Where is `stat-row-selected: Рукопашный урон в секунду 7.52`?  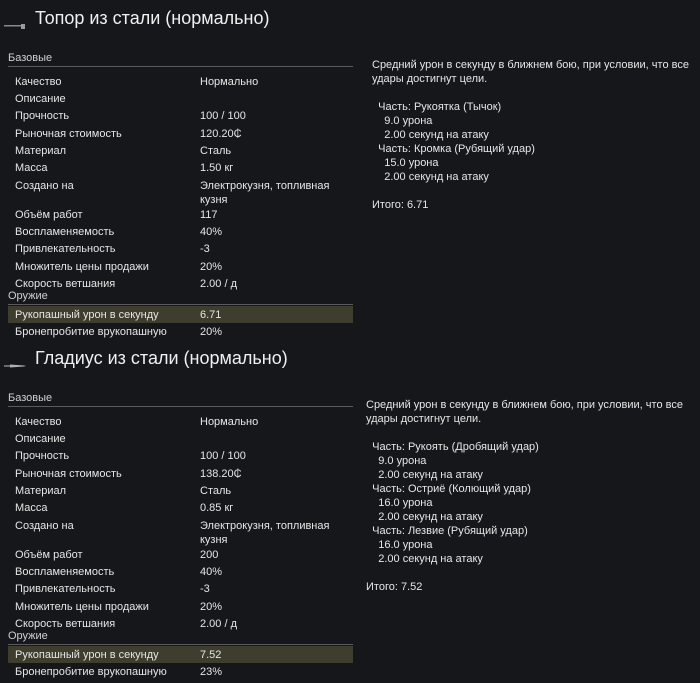
stat-row-selected: Рукопашный урон в секунду 7.52 is located at coordinates (180, 654).